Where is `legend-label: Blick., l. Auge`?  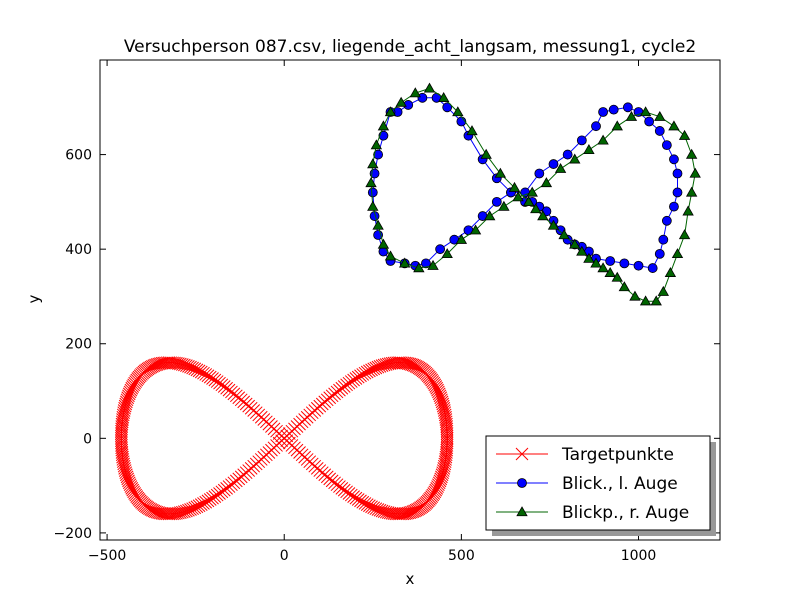 legend-label: Blick., l. Auge is located at coordinates (620, 484).